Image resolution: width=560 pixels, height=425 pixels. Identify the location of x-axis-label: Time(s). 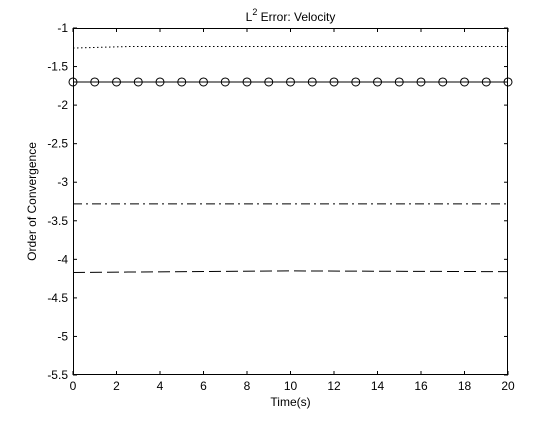
(290, 402).